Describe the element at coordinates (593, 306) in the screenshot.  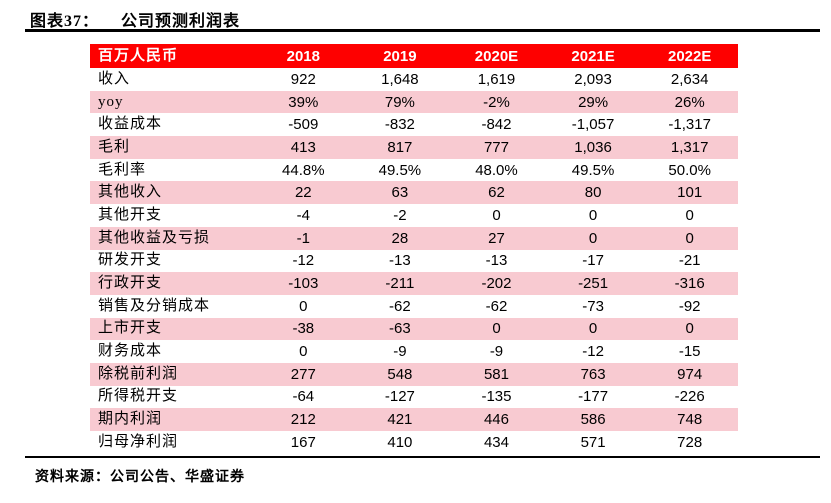
I see `value-cell: -73` at that location.